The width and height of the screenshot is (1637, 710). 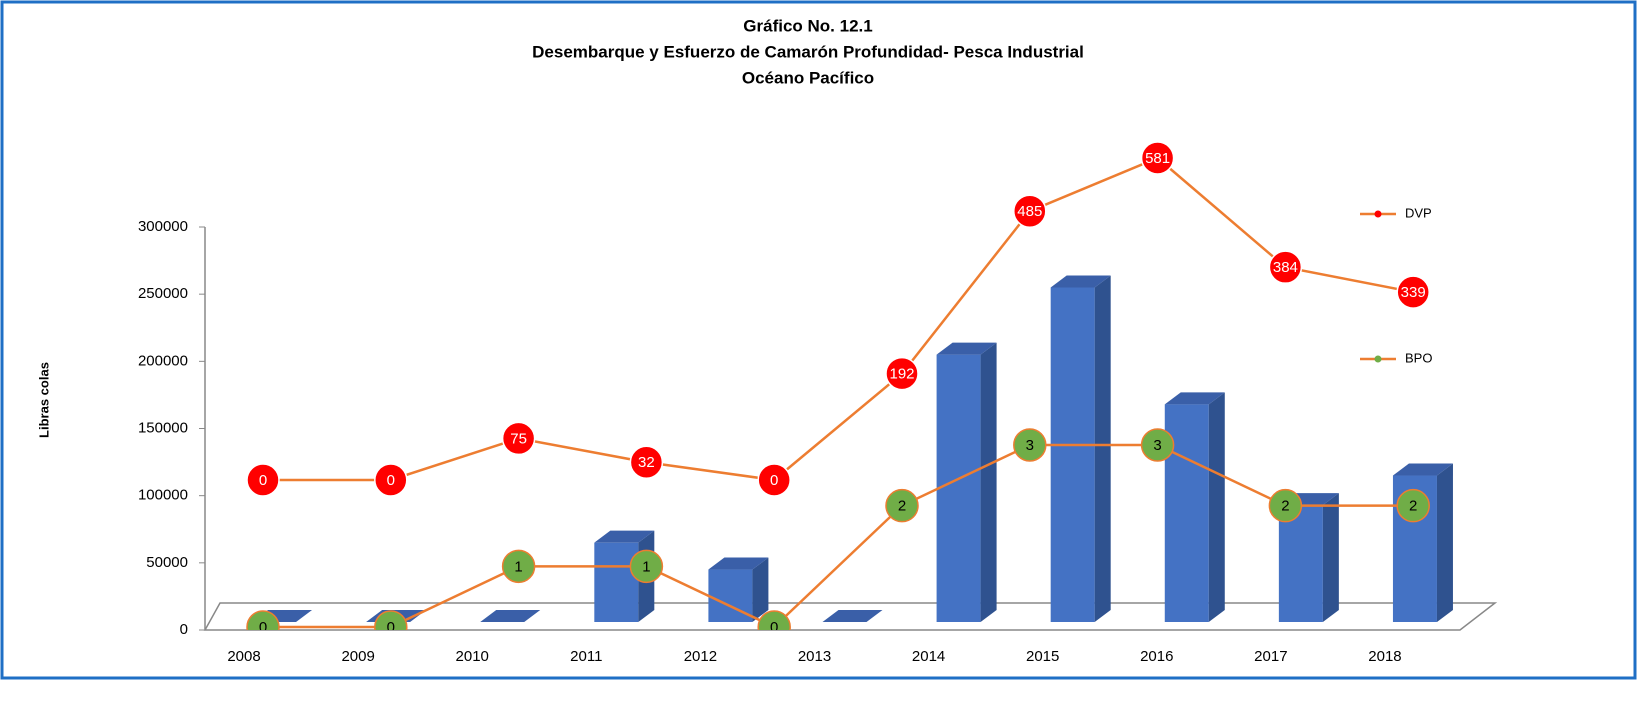 I want to click on data-label: 192, so click(x=901, y=374).